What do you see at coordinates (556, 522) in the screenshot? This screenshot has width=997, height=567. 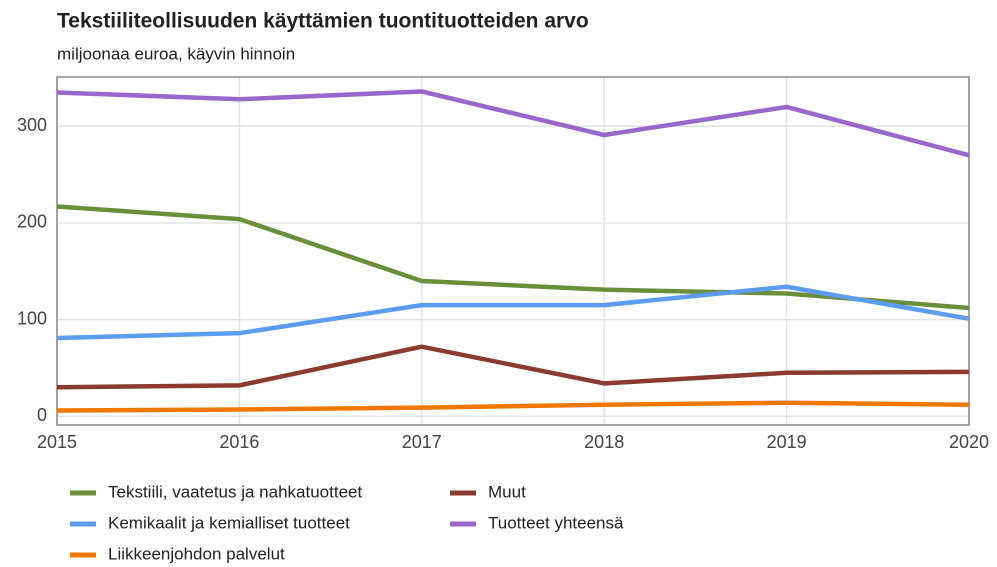 I see `legend-label: Tuotteet yhteensä` at bounding box center [556, 522].